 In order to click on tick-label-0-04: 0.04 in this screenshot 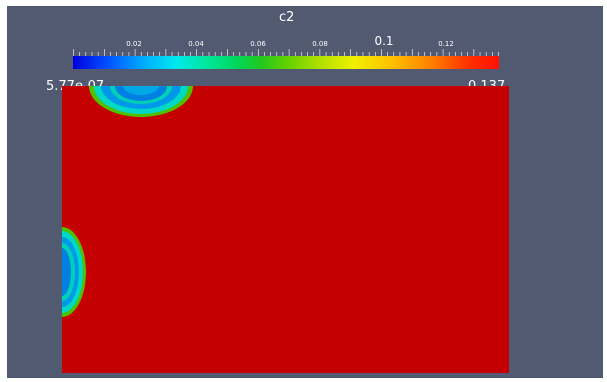, I will do `click(196, 44)`.